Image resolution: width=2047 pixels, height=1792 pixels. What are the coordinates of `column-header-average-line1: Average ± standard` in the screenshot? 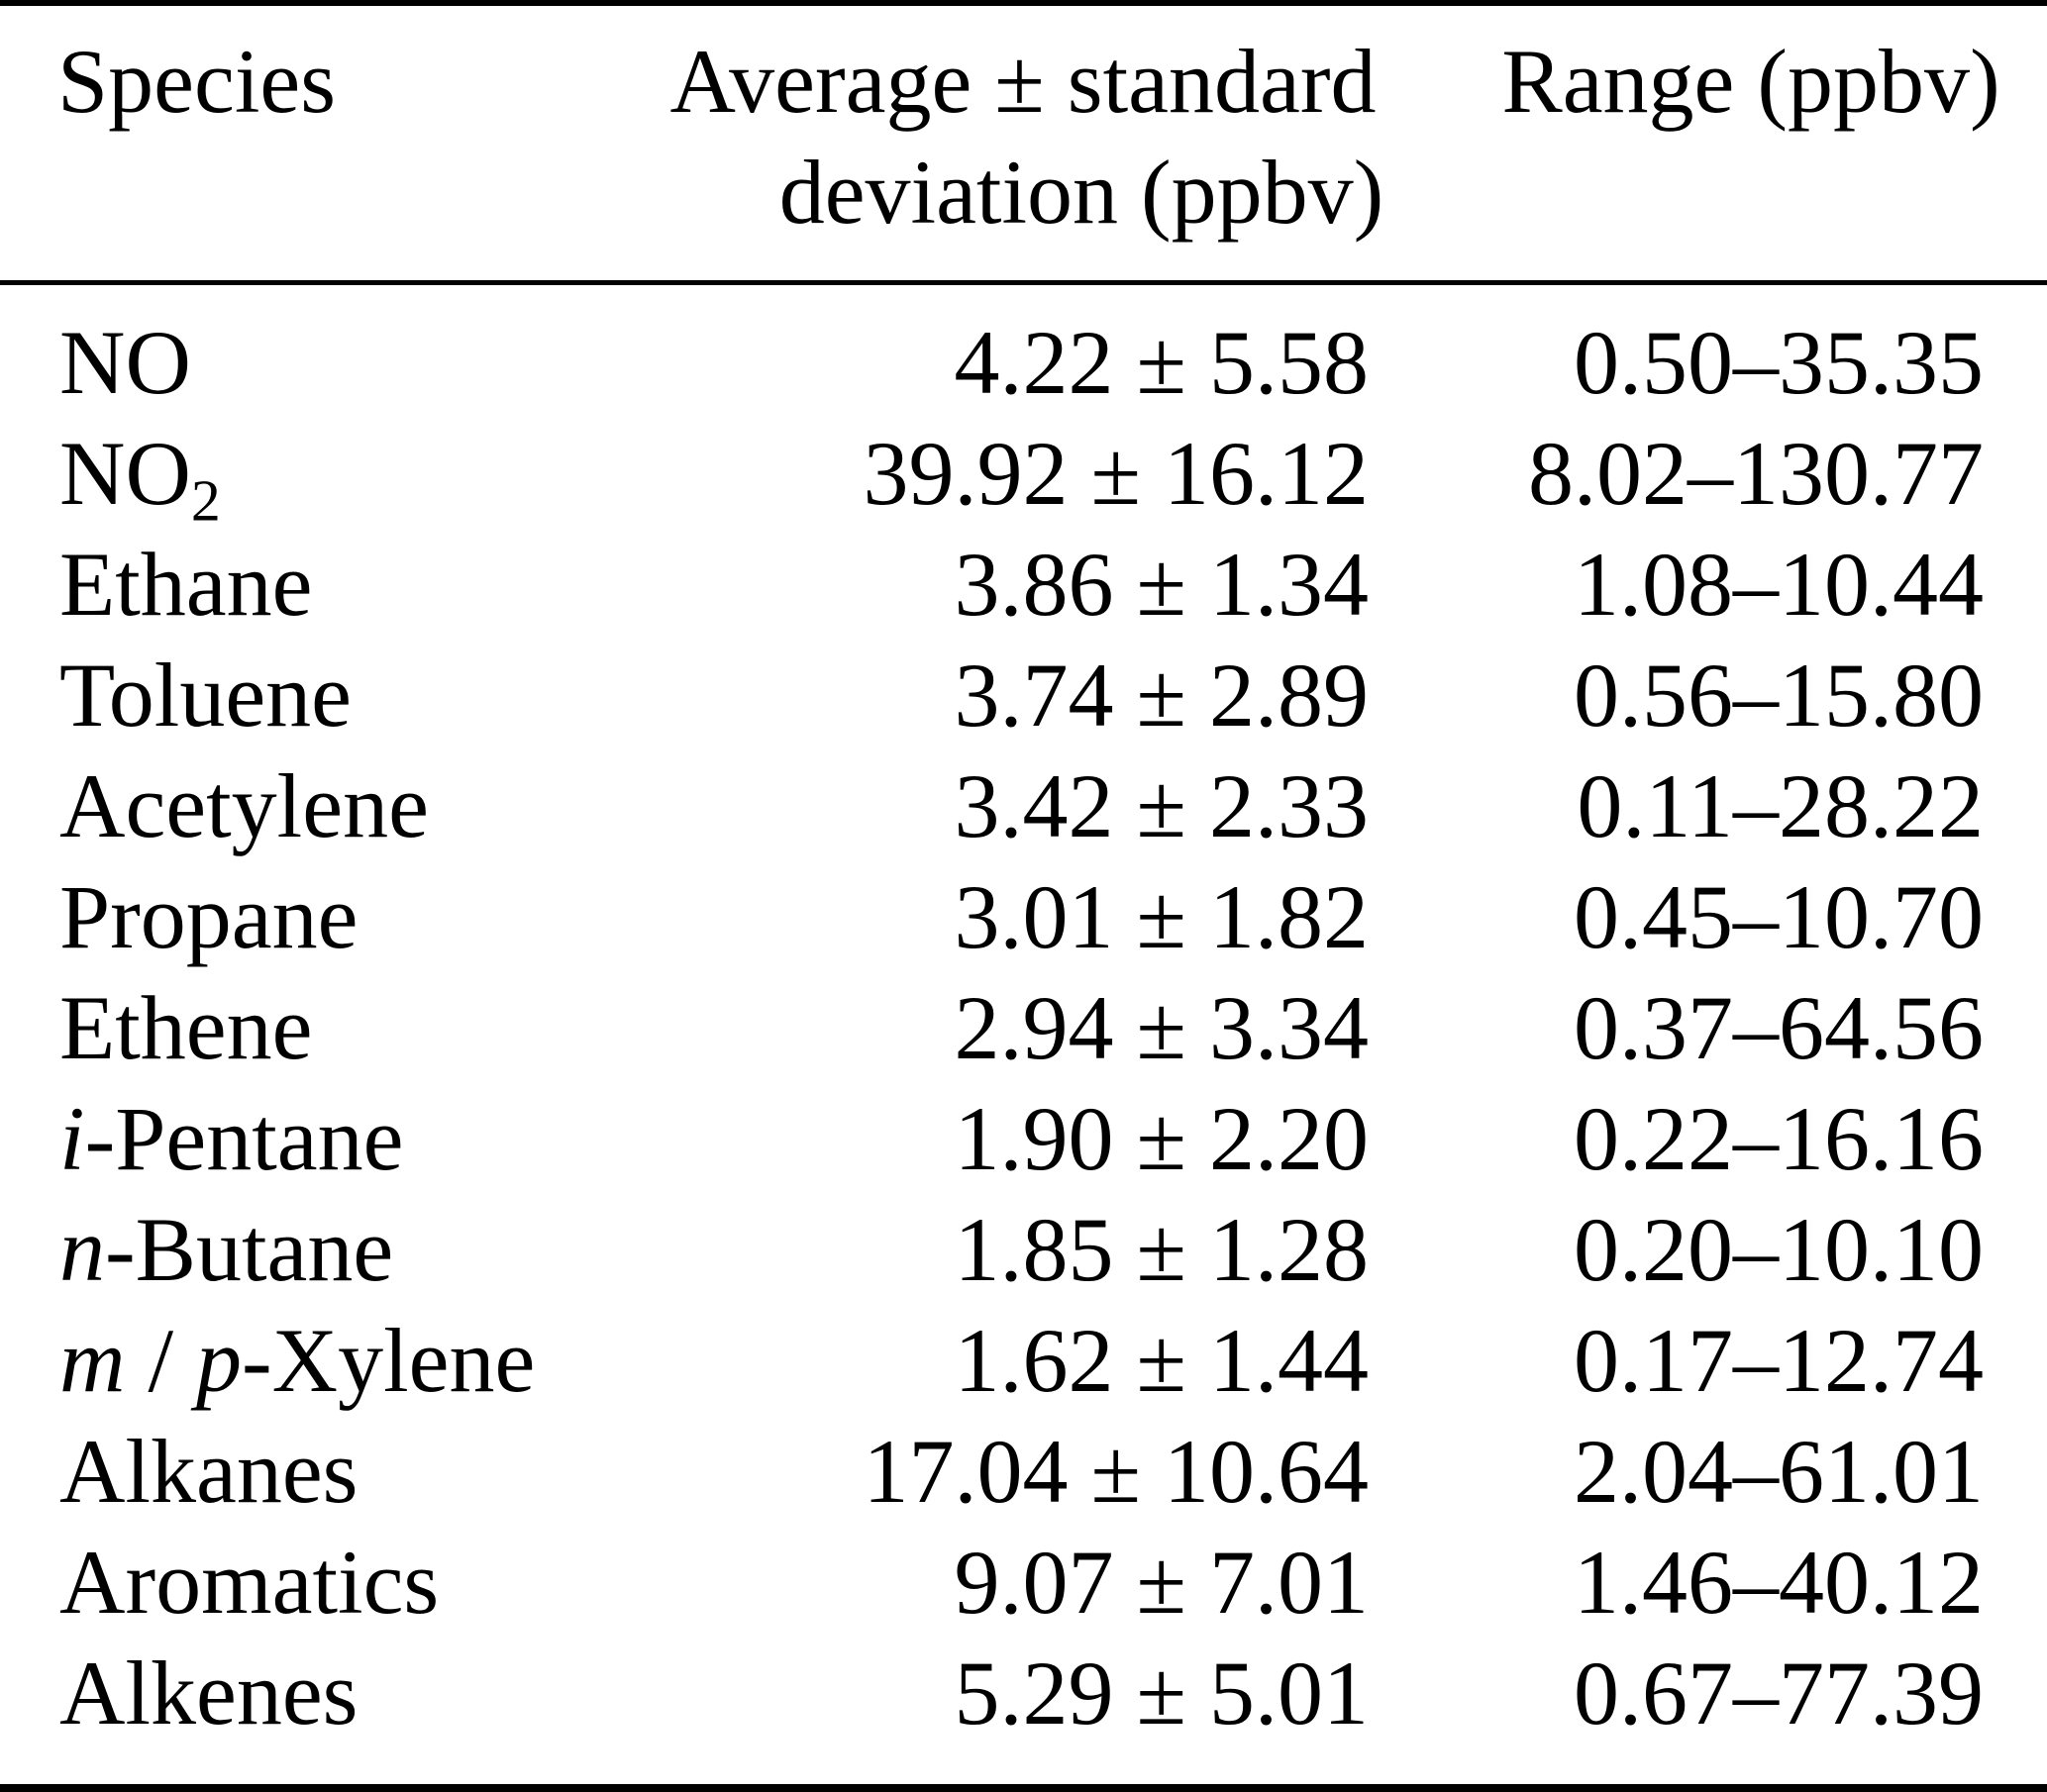 It's located at (1023, 81).